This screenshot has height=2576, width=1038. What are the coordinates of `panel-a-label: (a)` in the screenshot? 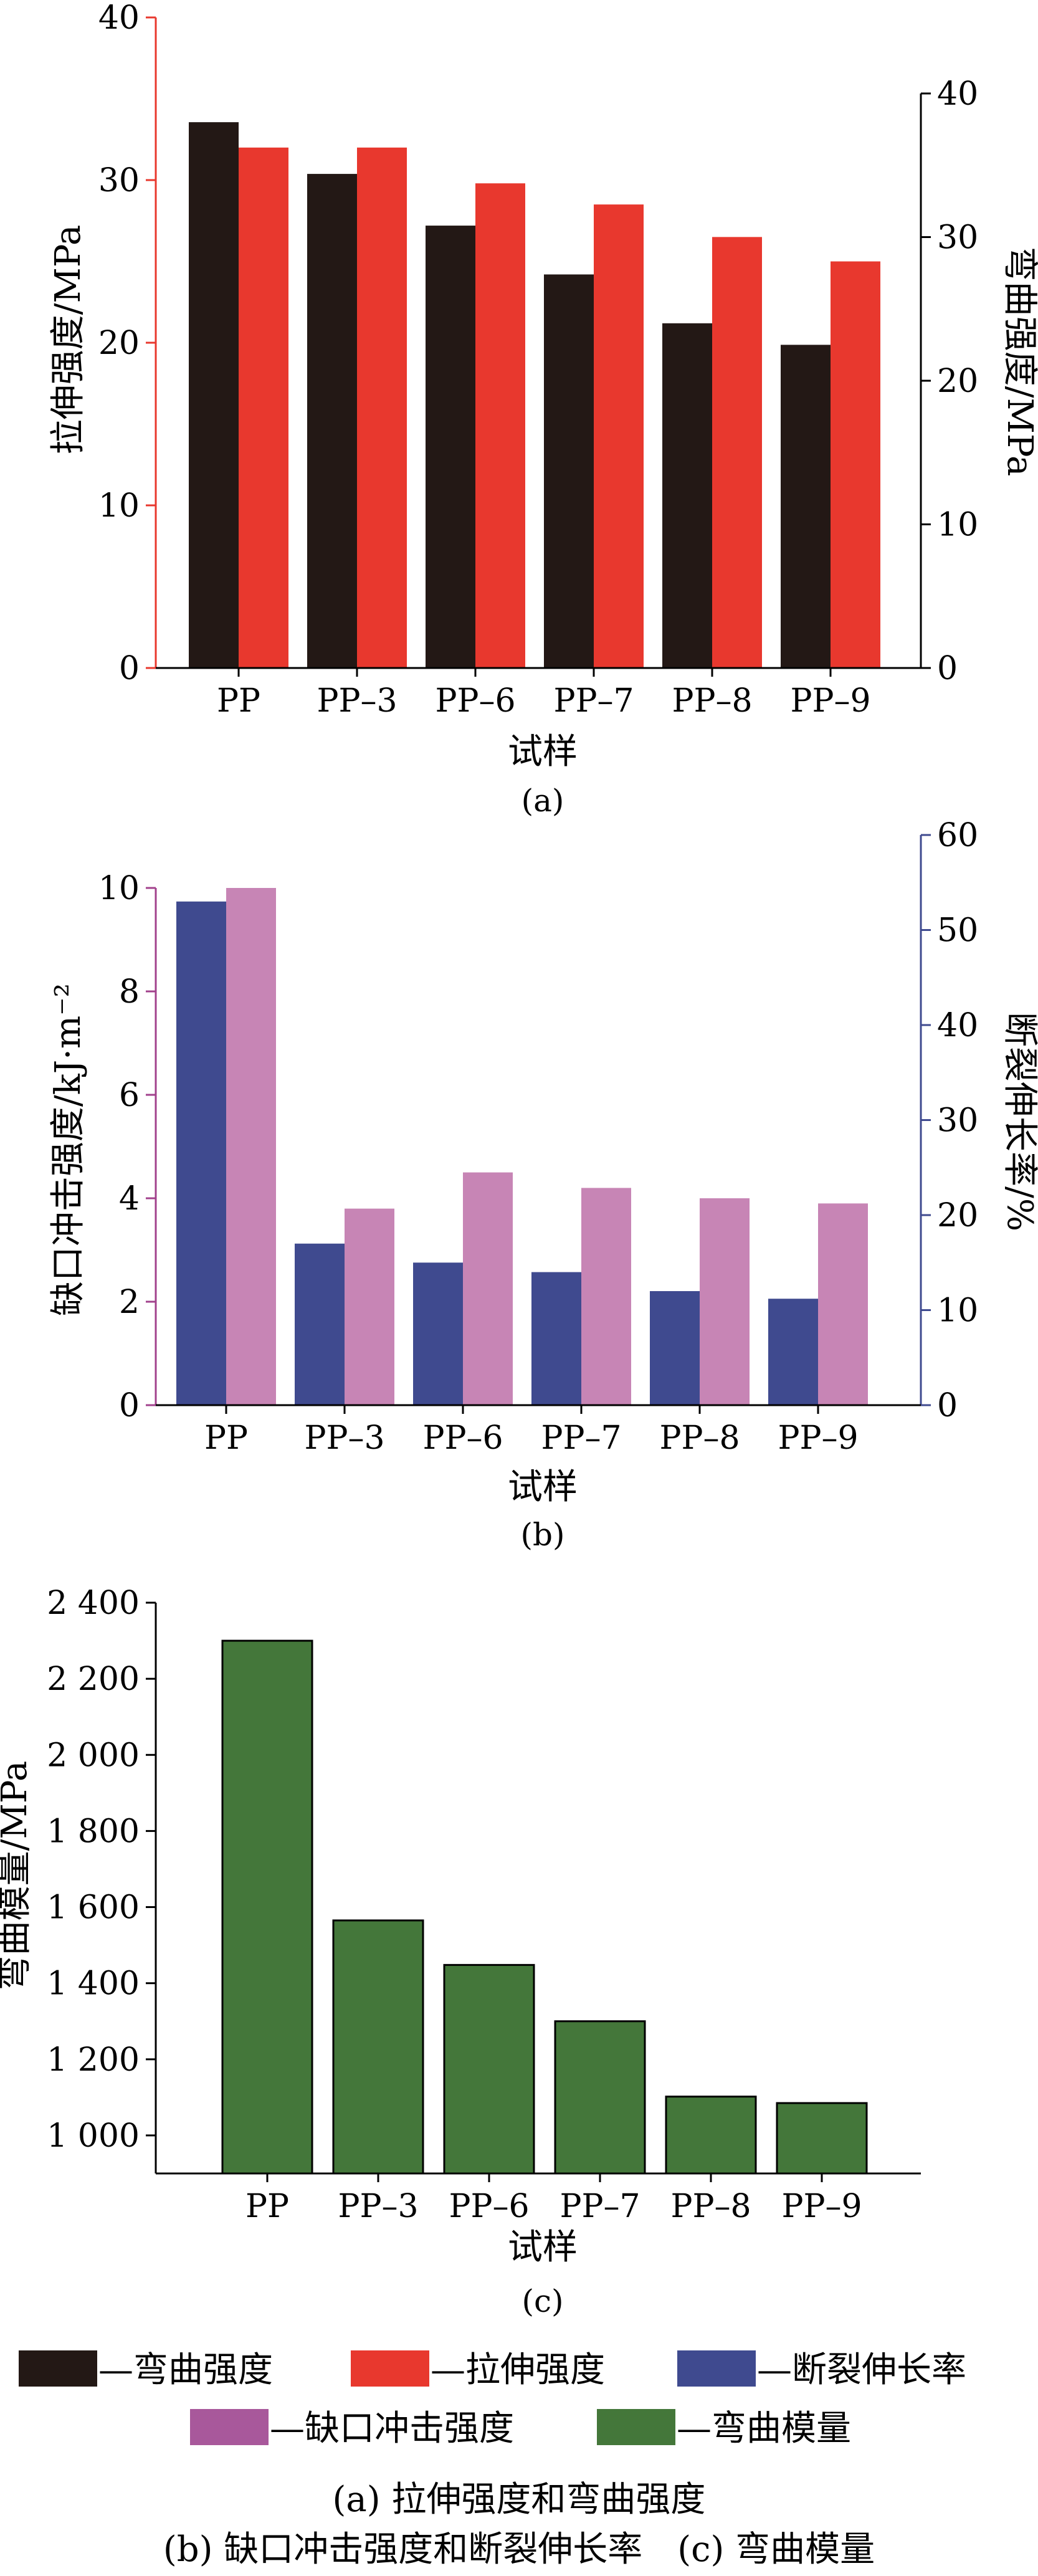 It's located at (542, 801).